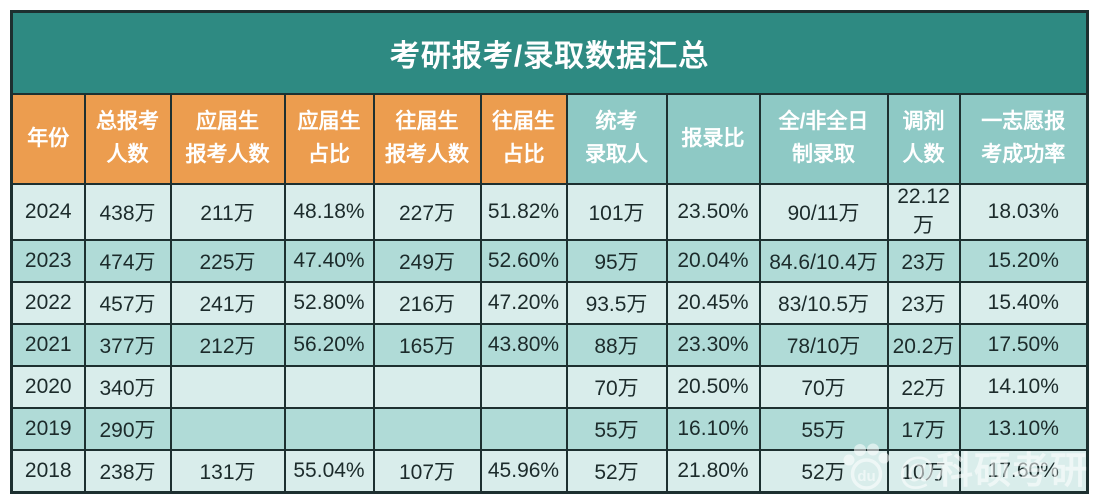 The height and width of the screenshot is (500, 1096). I want to click on col-header-first-choice-rate: 一志愿报 考成功率, so click(1023, 139).